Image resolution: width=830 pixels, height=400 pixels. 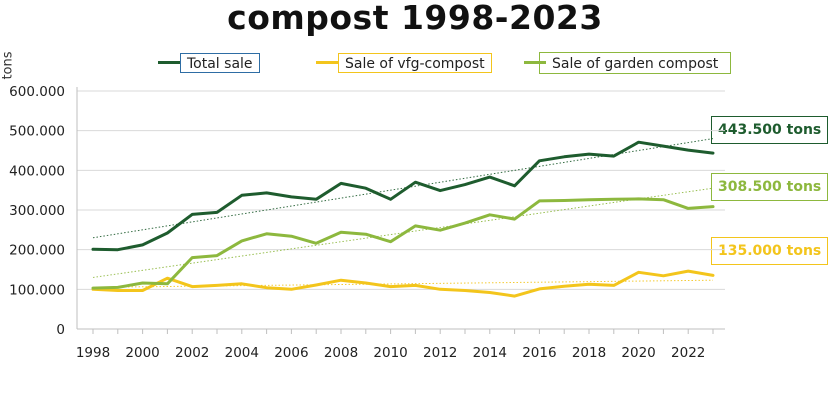 I want to click on x-tick-label: 2002, so click(x=192, y=353).